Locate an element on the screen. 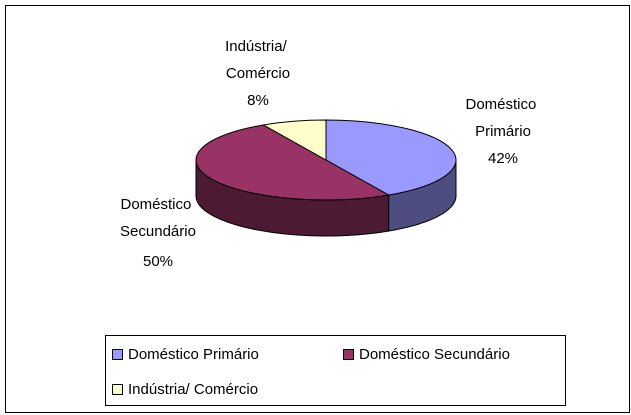 This screenshot has width=631, height=415. pie-tops is located at coordinates (326, 160).